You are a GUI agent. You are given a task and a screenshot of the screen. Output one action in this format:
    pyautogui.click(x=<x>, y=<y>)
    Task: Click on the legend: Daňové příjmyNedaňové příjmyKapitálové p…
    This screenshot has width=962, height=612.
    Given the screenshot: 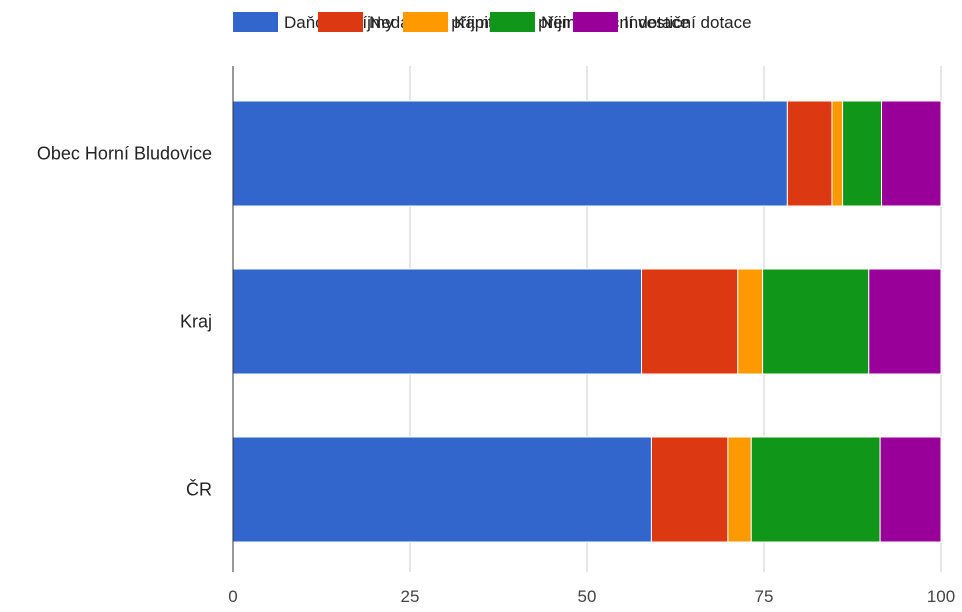 What is the action you would take?
    pyautogui.click(x=492, y=22)
    